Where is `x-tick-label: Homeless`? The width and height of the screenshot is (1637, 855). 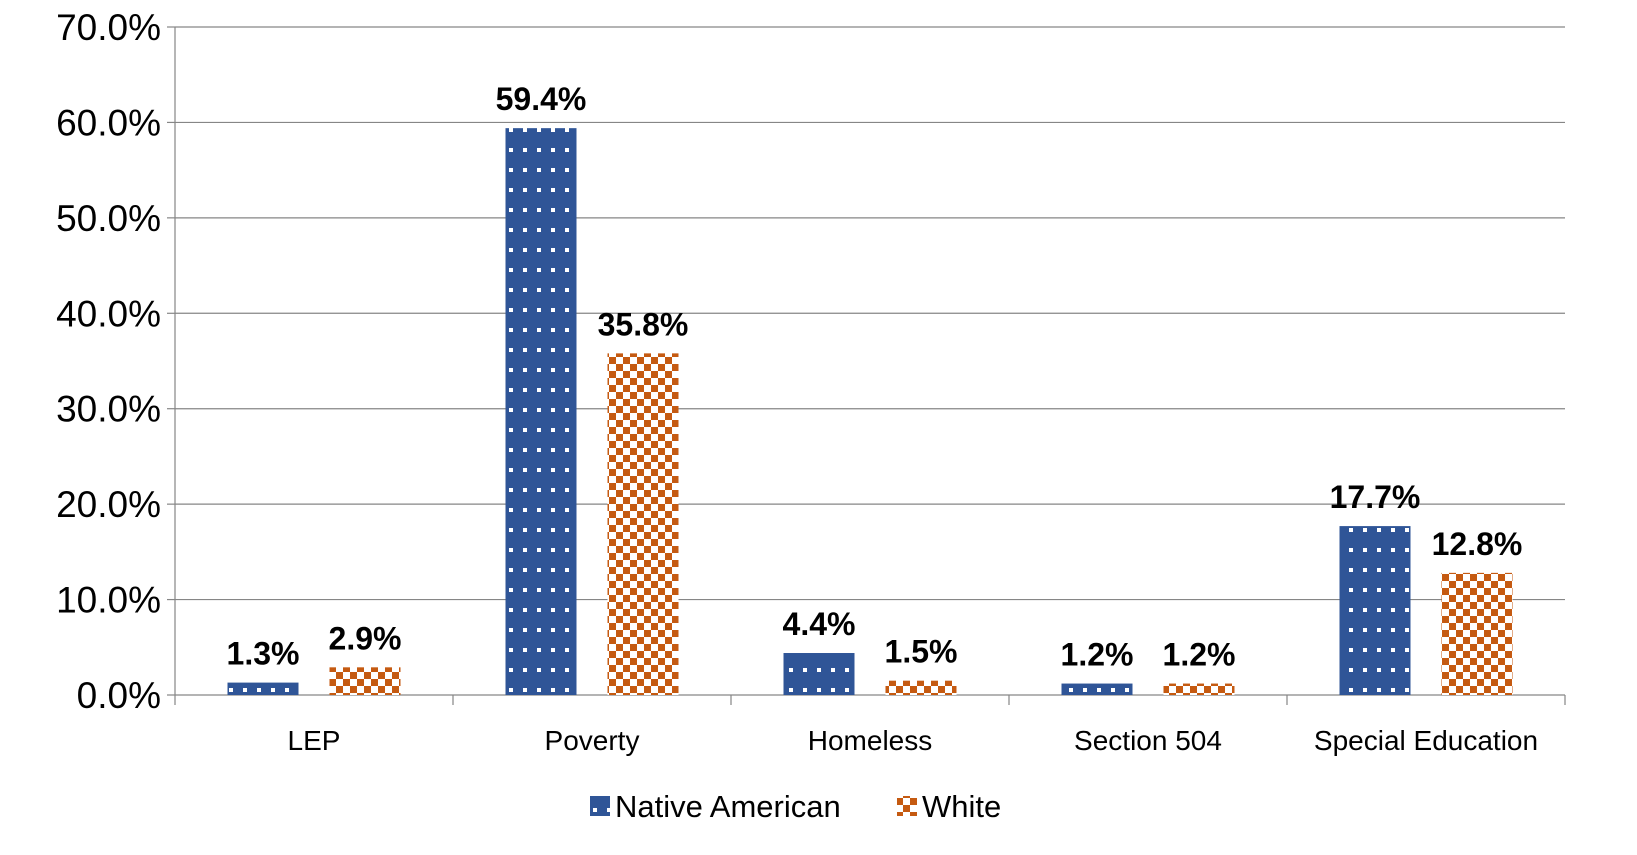
x-tick-label: Homeless is located at coordinates (870, 740).